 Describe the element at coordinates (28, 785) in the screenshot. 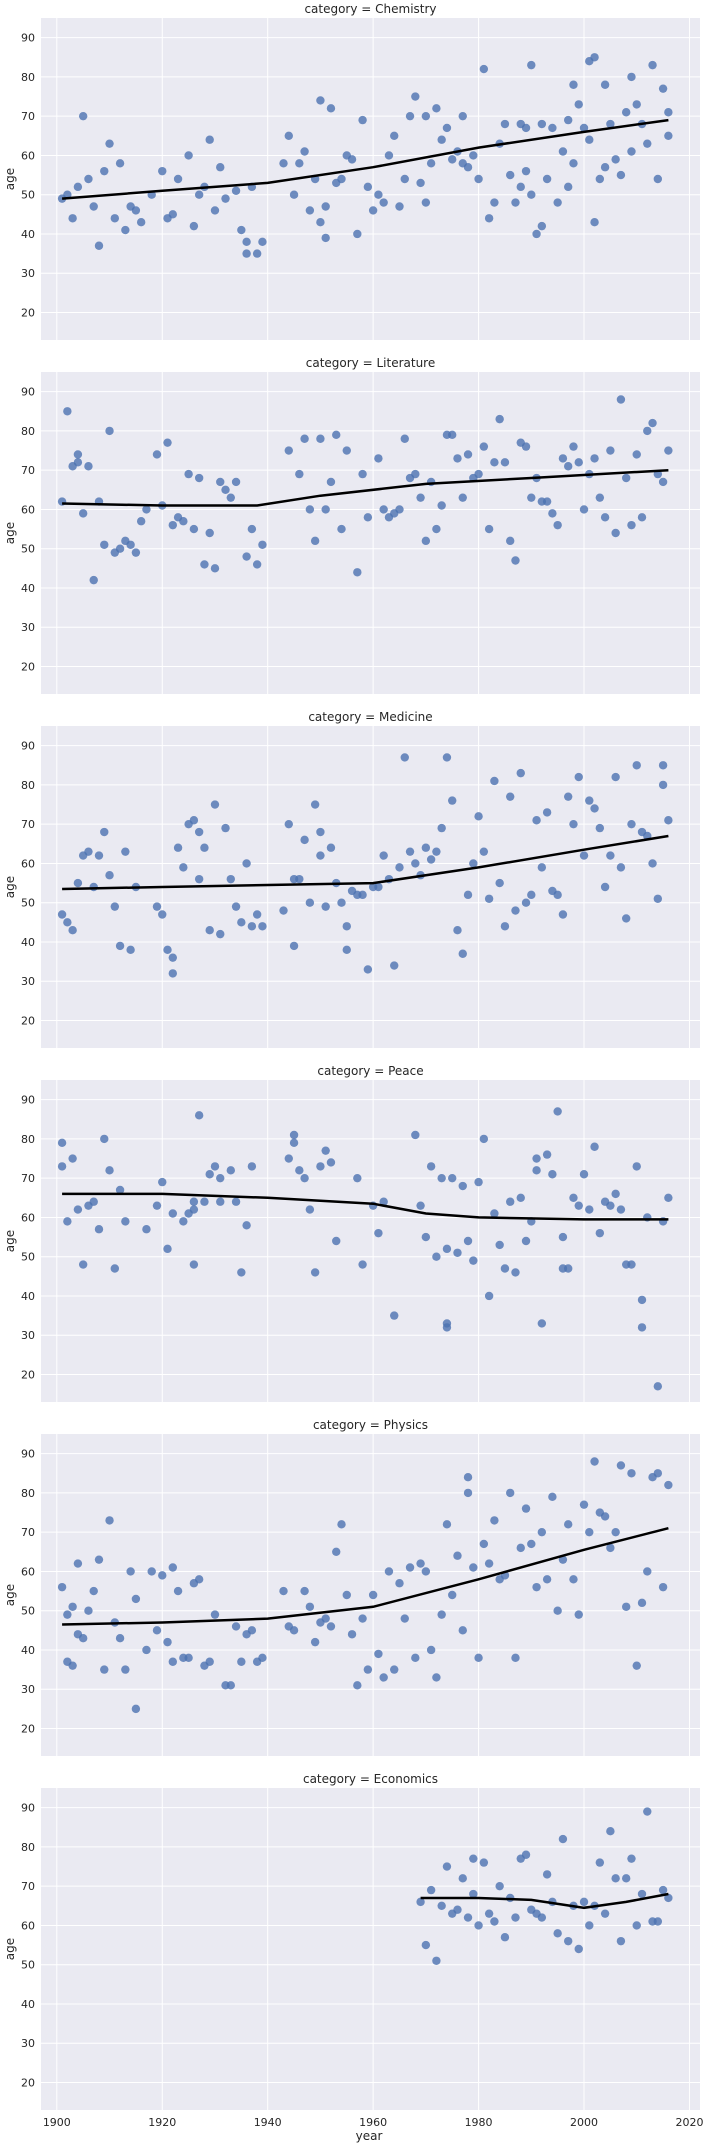

I see `y-tick-label: 80` at that location.